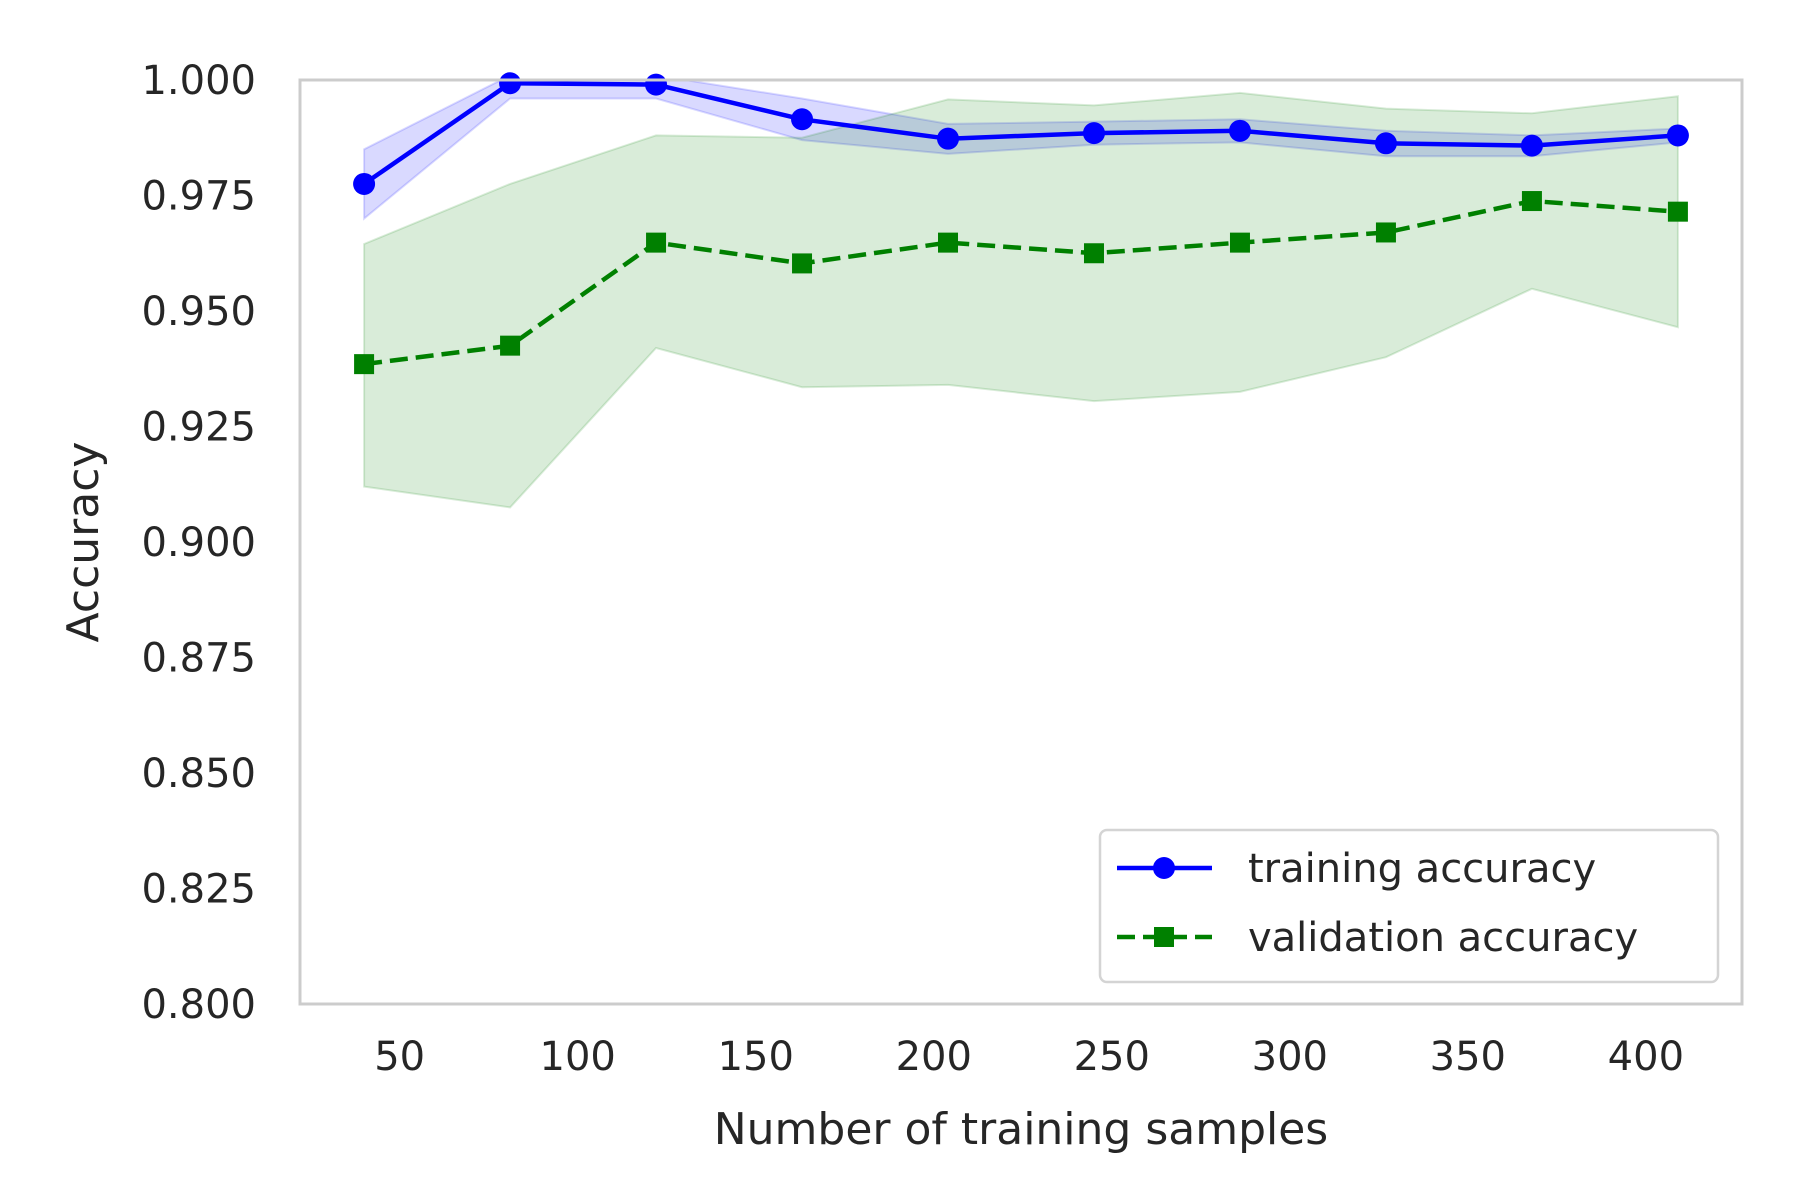  What do you see at coordinates (756, 1057) in the screenshot?
I see `x-tick-label: 150` at bounding box center [756, 1057].